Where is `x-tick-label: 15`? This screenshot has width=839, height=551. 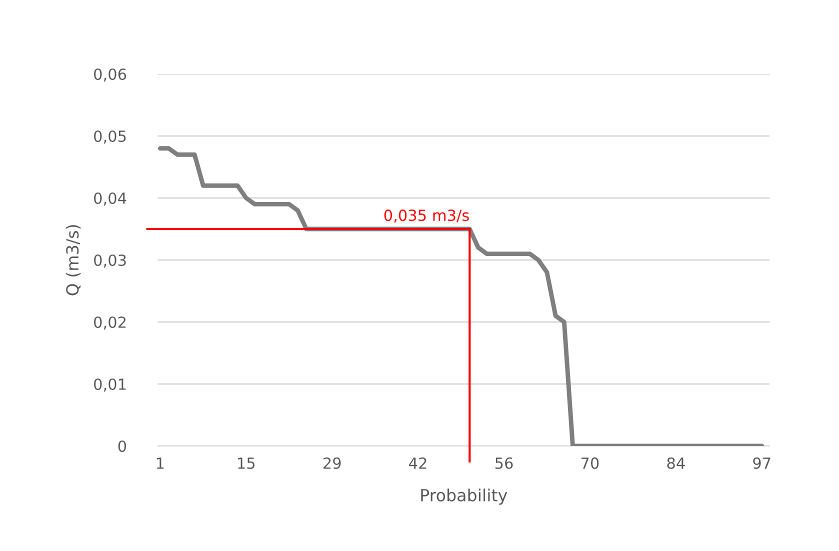 x-tick-label: 15 is located at coordinates (246, 463).